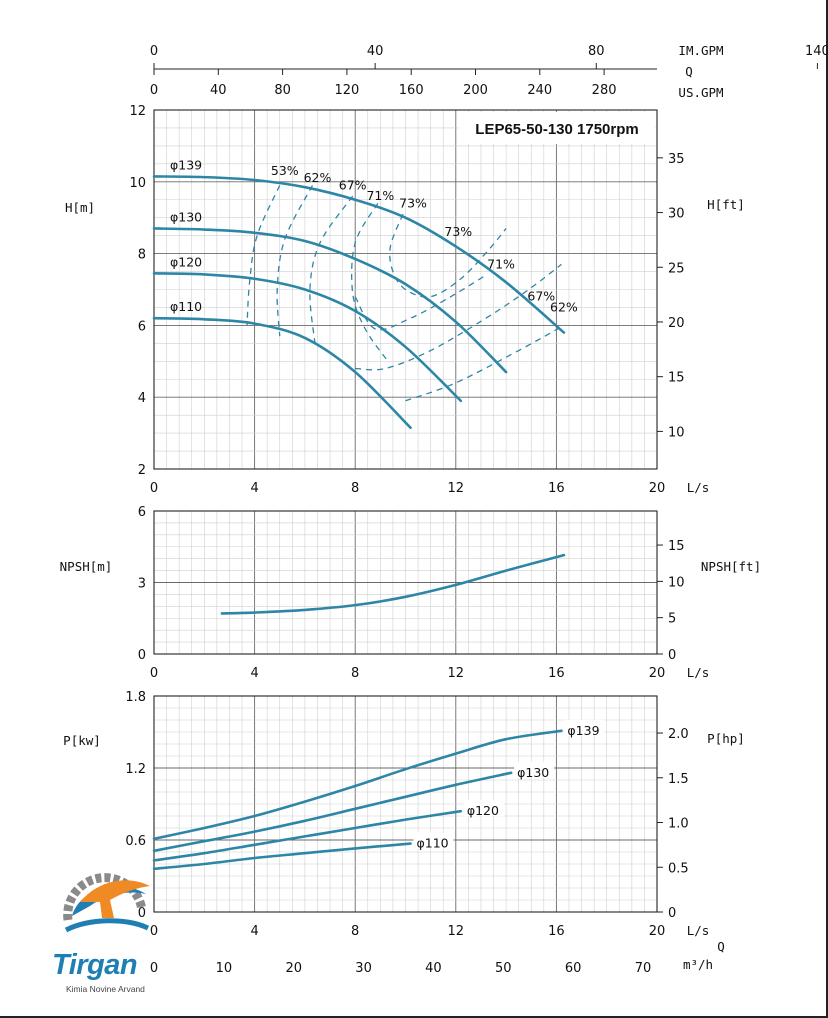  I want to click on grid-npsh, so click(405, 582).